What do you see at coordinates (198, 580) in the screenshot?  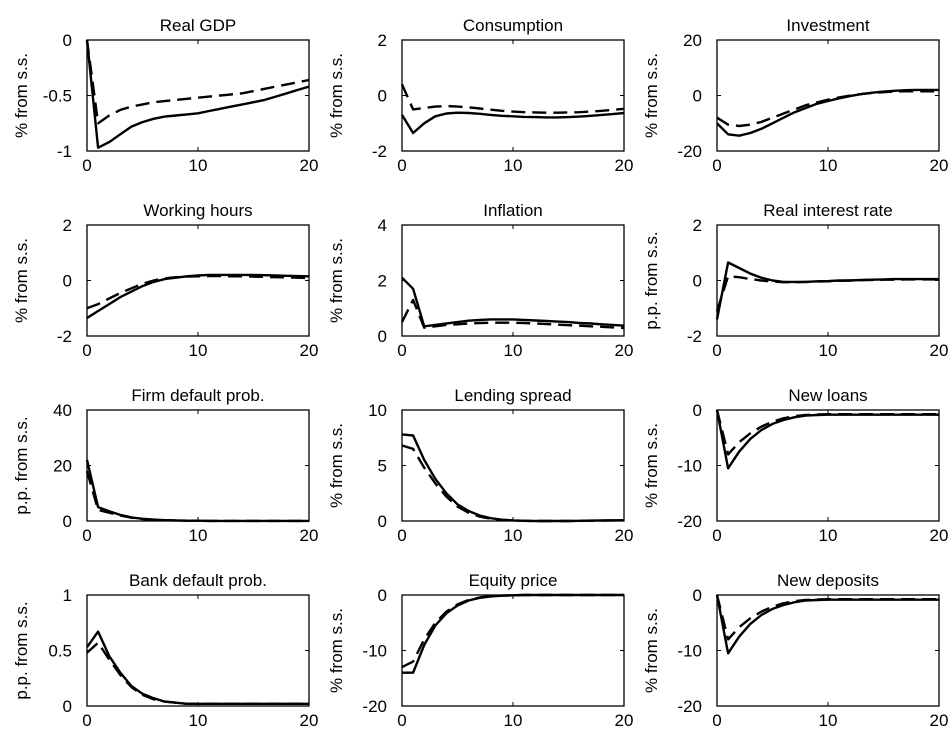 I see `subplot-title: Bank default prob.` at bounding box center [198, 580].